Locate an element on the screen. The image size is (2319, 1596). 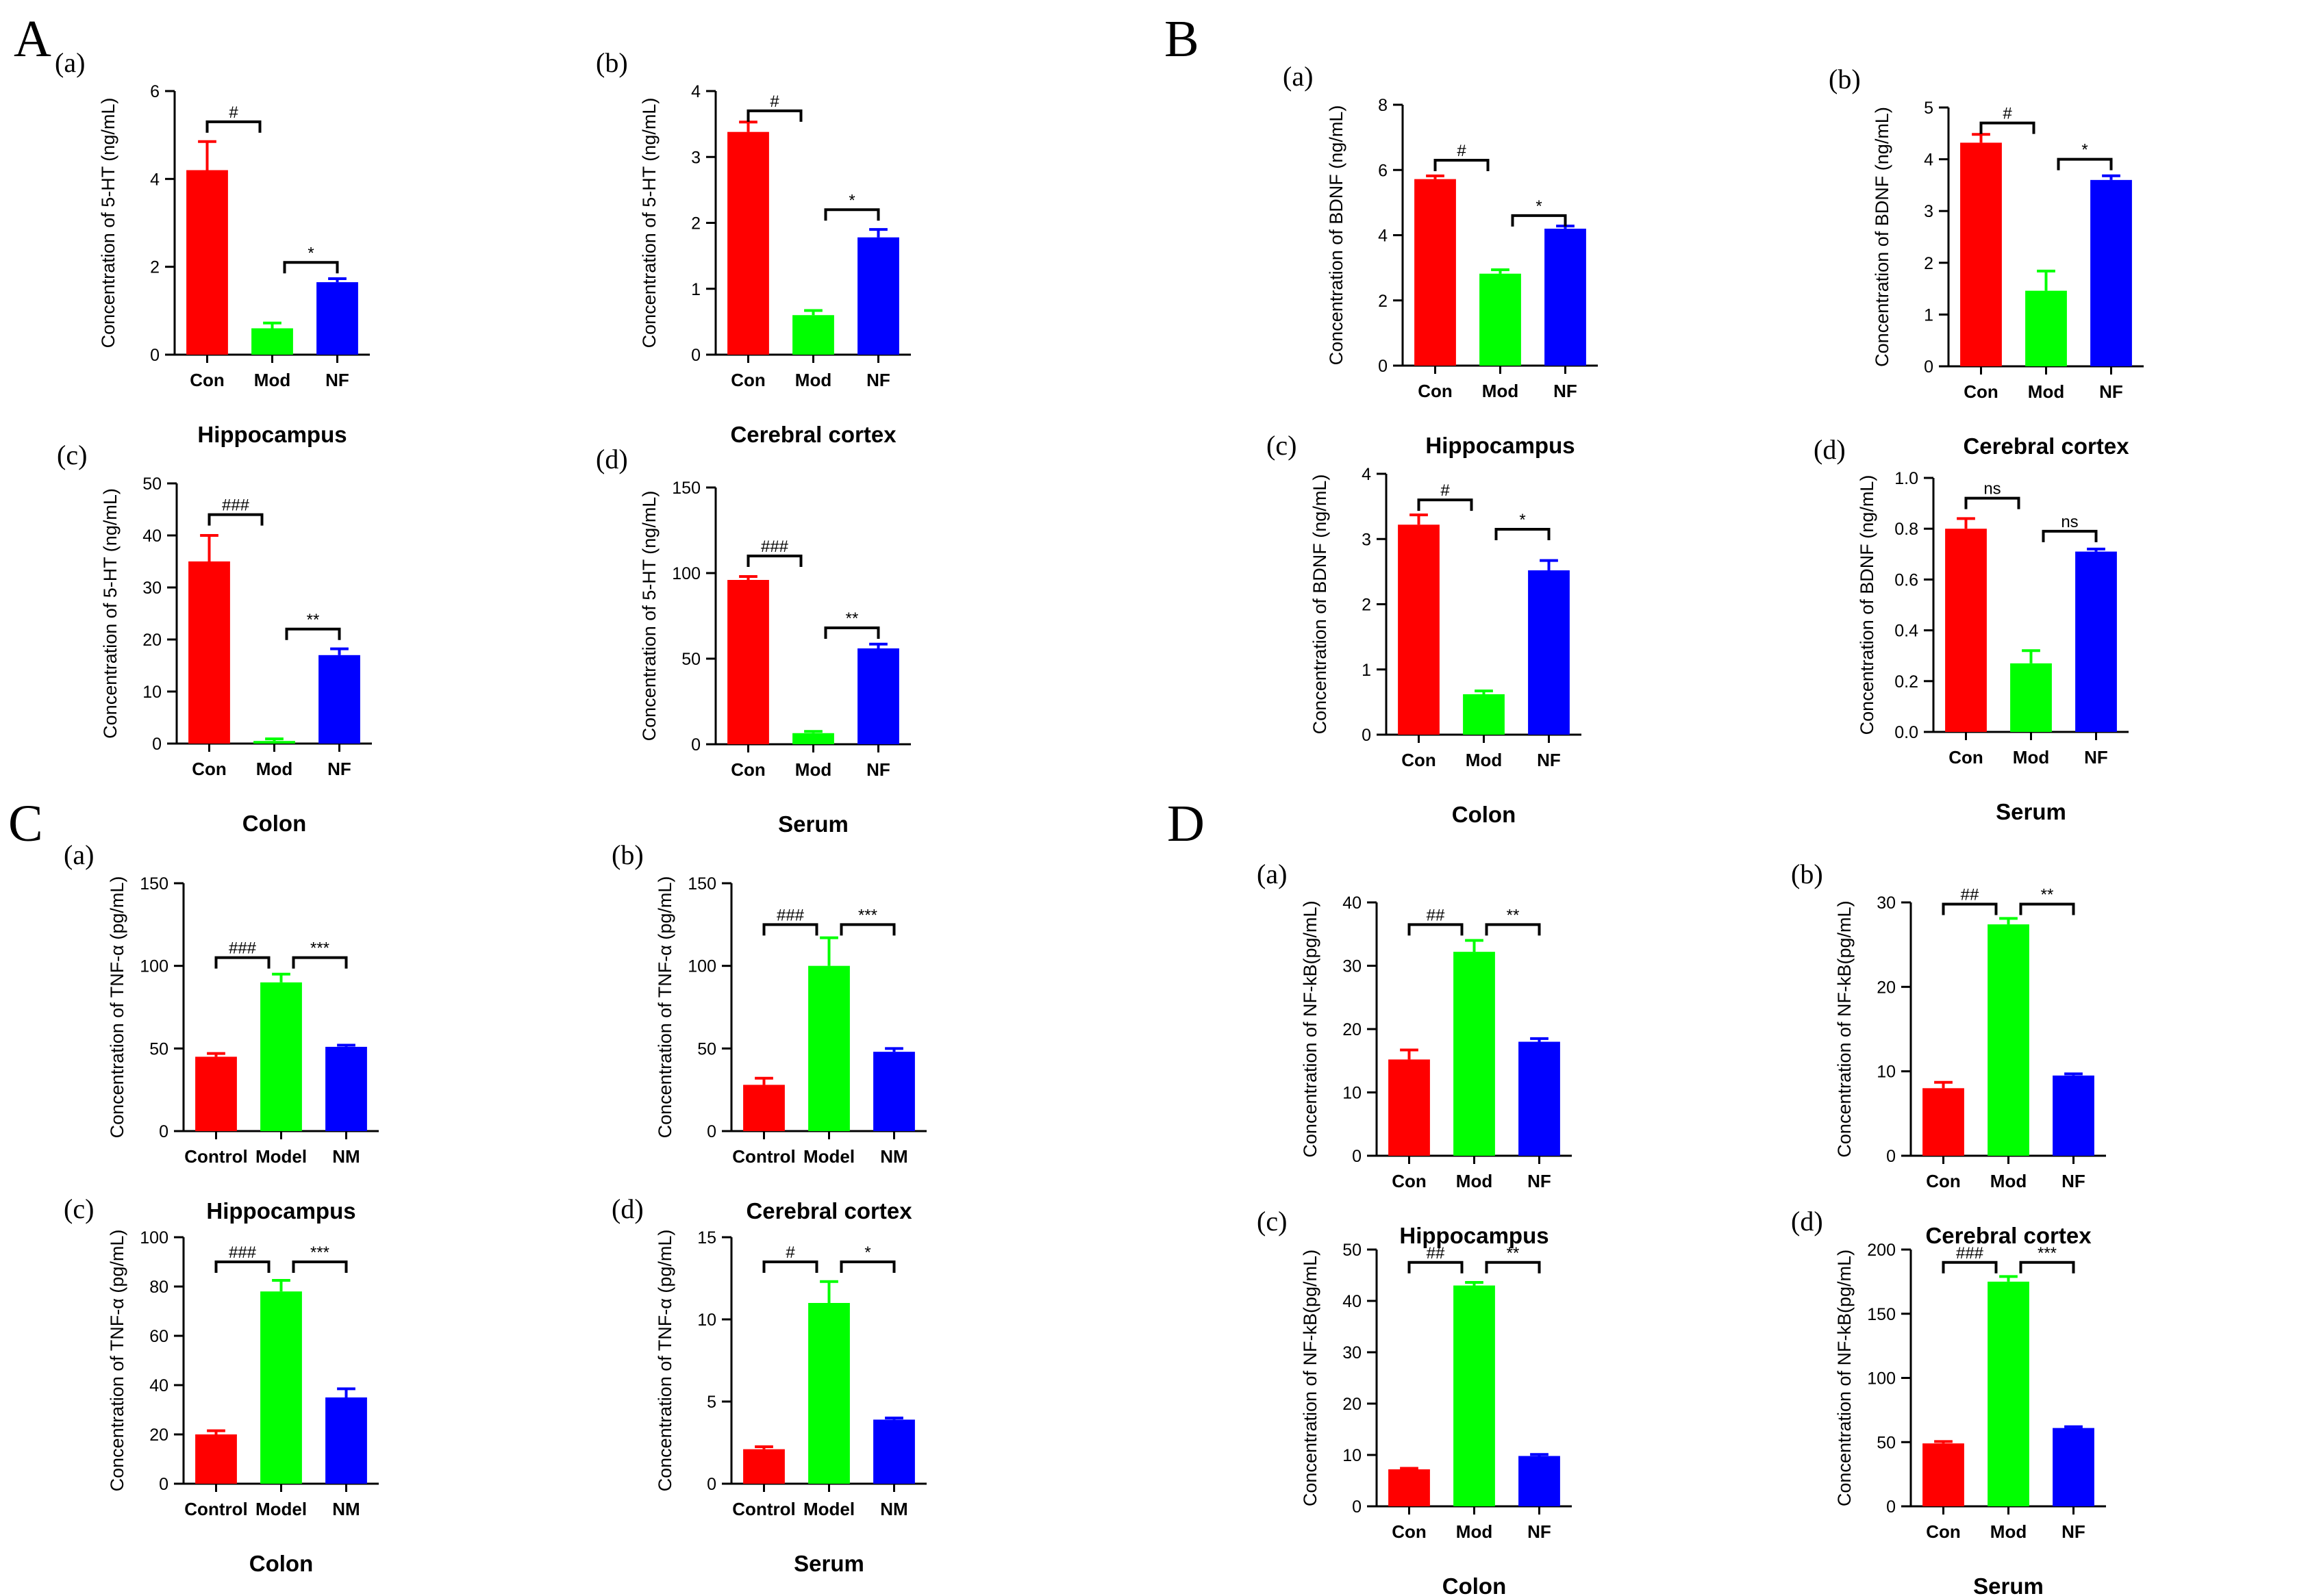
panel-a-b-y-tick-label: 2 is located at coordinates (696, 223).